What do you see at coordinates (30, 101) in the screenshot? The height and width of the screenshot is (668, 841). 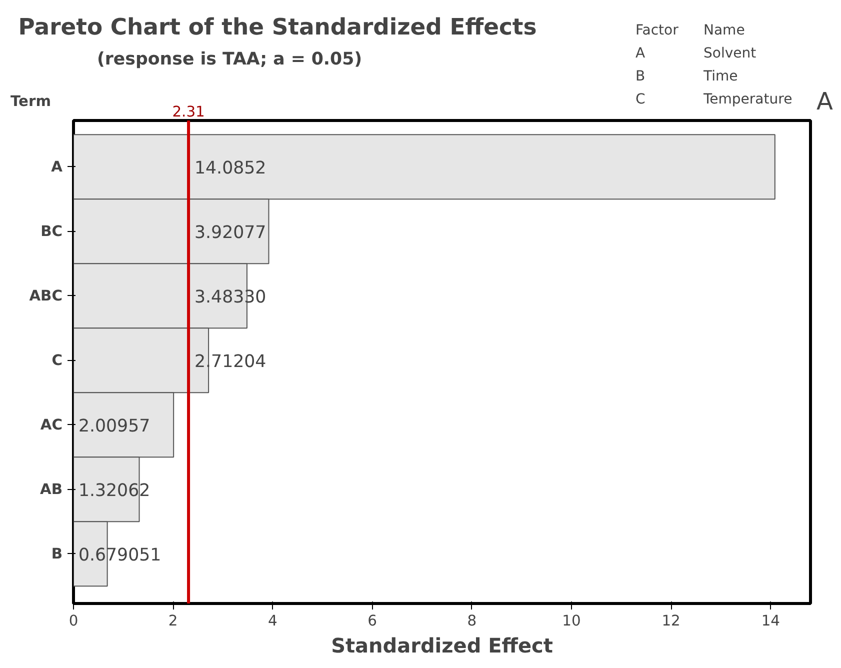 I see `y-axis-title: Term` at bounding box center [30, 101].